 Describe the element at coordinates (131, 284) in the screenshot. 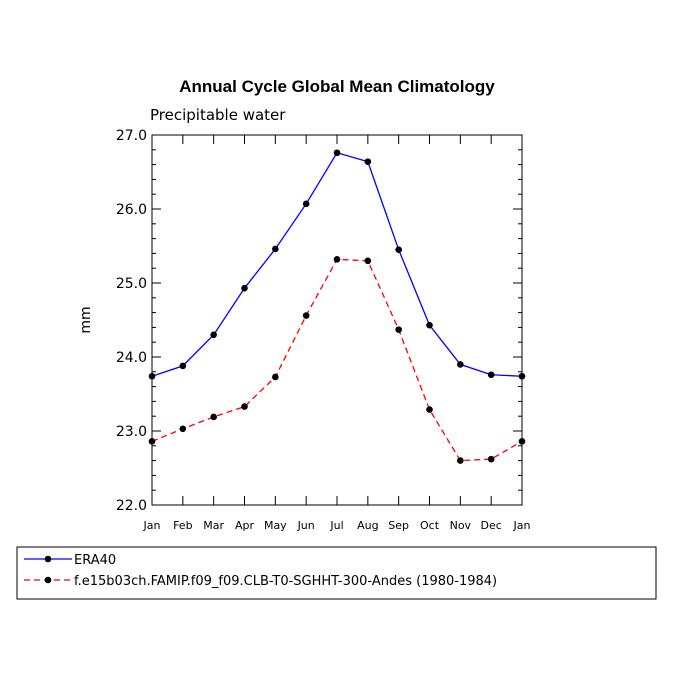

I see `y-tick-label: 25.0` at that location.